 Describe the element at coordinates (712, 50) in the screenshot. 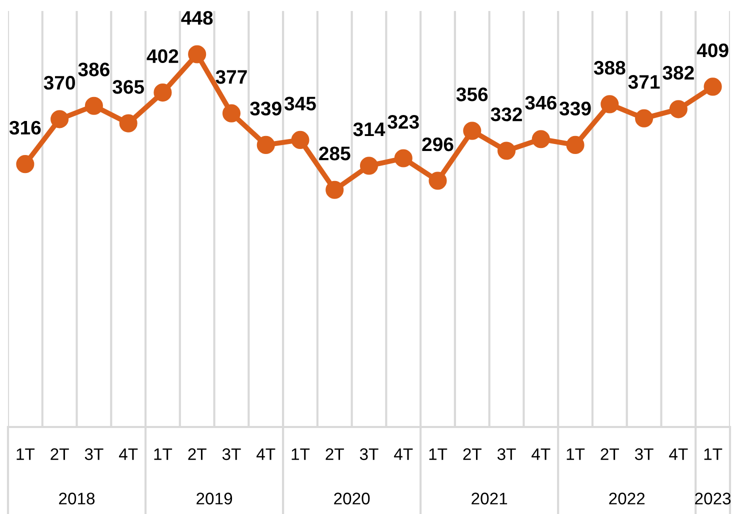

I see `data-label: 409` at that location.